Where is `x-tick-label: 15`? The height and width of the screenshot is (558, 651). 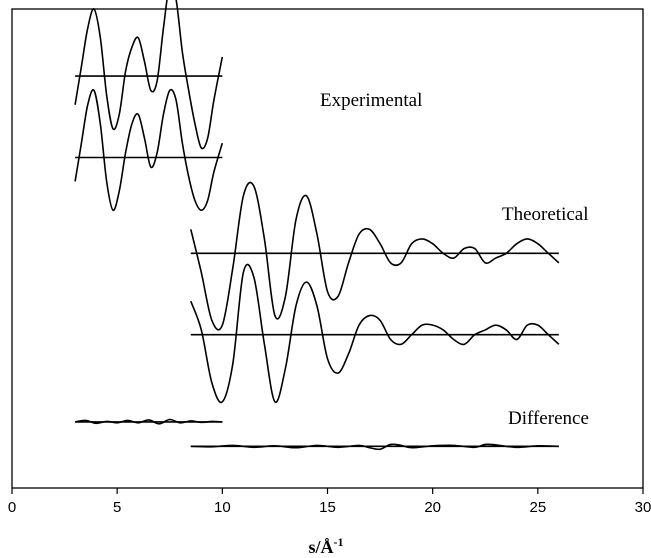 x-tick-label: 15 is located at coordinates (327, 507).